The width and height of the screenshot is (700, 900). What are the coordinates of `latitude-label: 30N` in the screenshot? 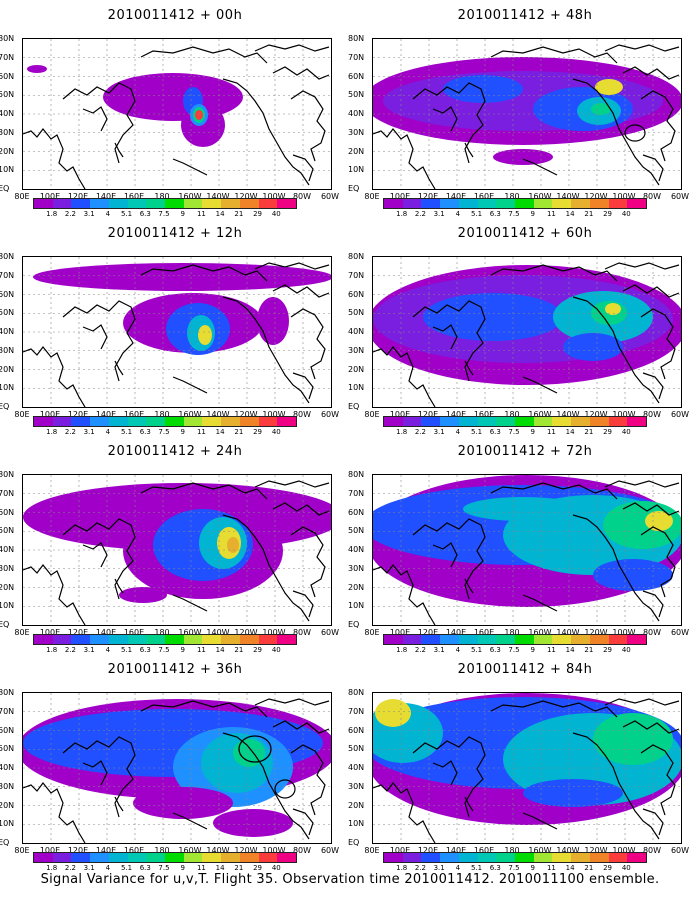 It's located at (7, 786).